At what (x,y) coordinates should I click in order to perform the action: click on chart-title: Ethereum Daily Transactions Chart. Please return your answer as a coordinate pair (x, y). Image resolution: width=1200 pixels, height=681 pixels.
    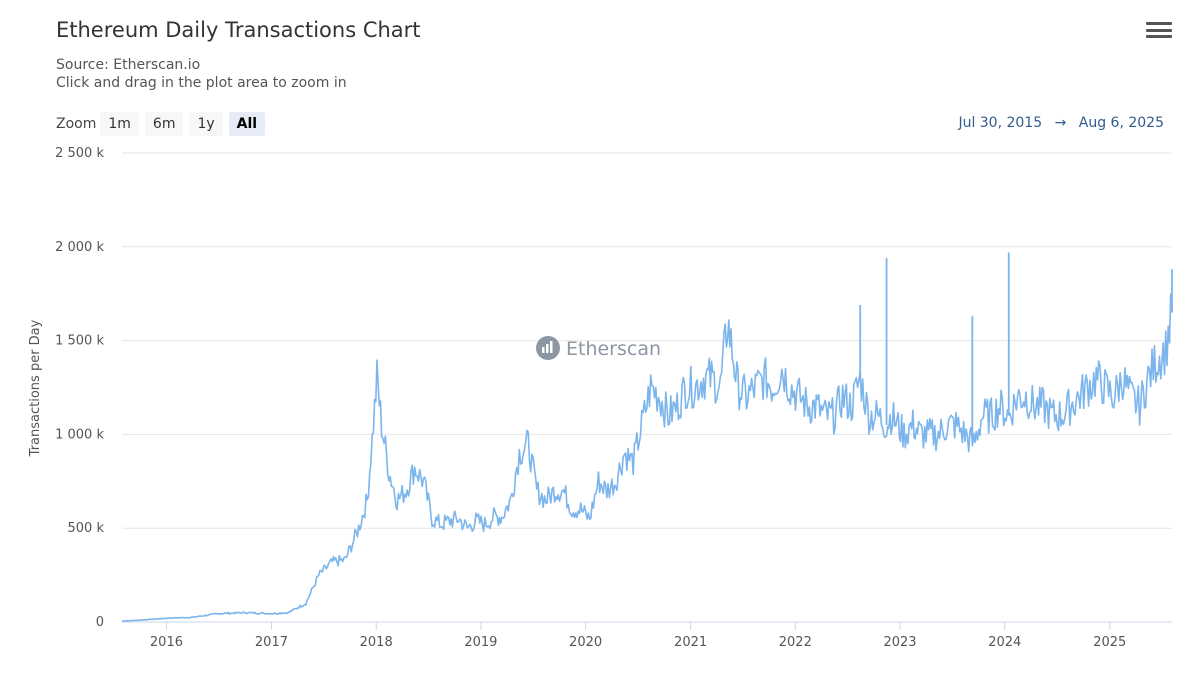
    Looking at the image, I should click on (238, 30).